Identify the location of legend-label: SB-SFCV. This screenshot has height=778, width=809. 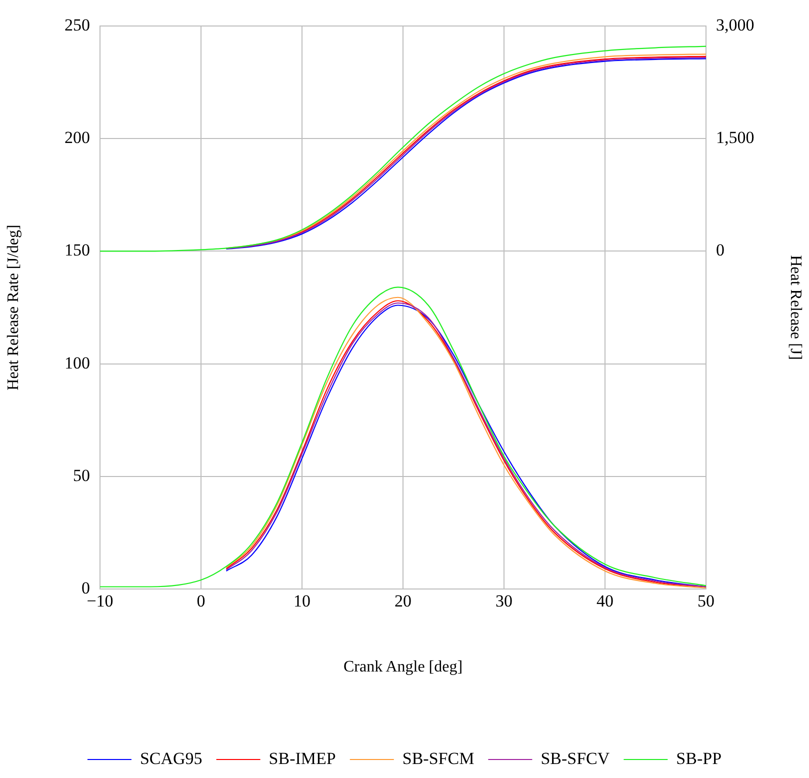
(575, 758).